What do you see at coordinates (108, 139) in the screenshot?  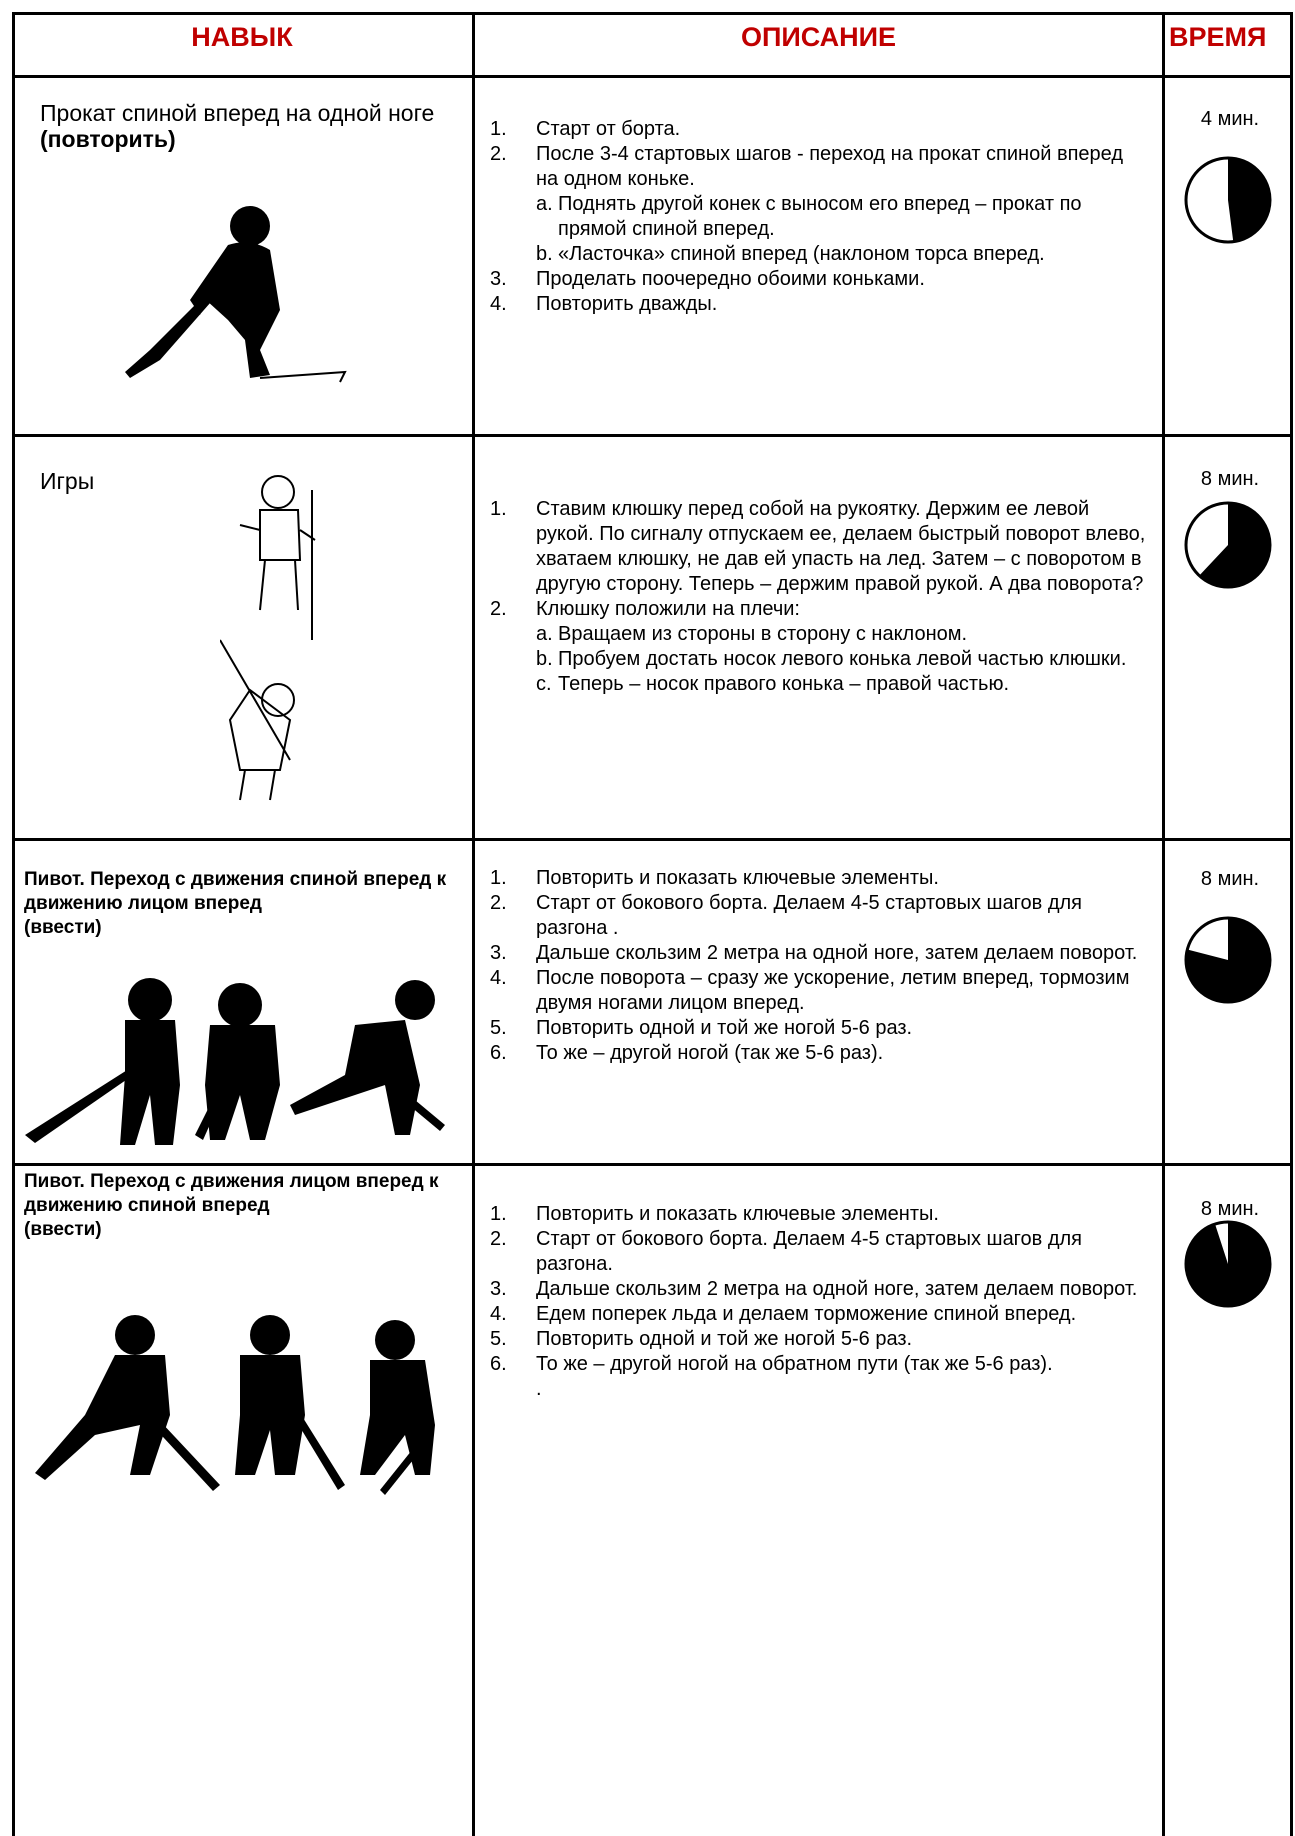 I see `skill-note: (повторить)` at bounding box center [108, 139].